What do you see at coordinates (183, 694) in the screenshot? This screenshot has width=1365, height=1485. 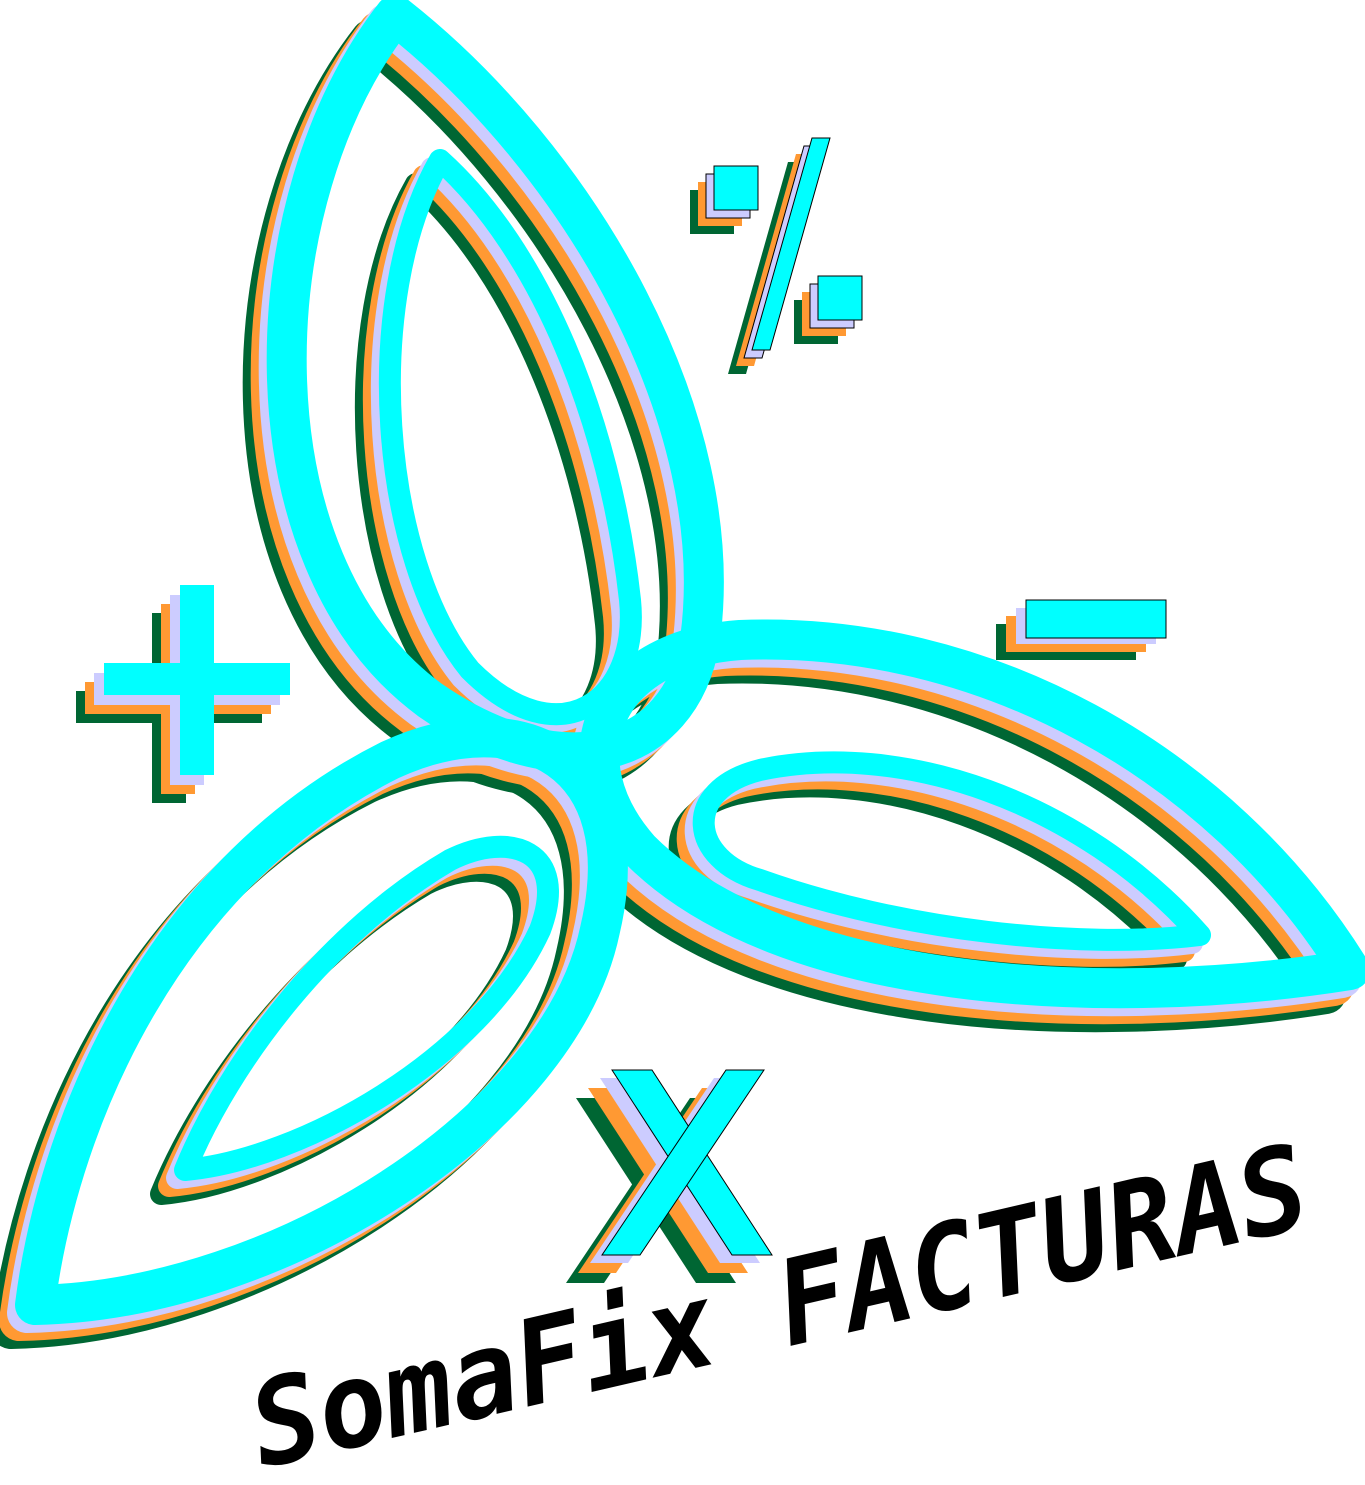 I see `plus-icon` at bounding box center [183, 694].